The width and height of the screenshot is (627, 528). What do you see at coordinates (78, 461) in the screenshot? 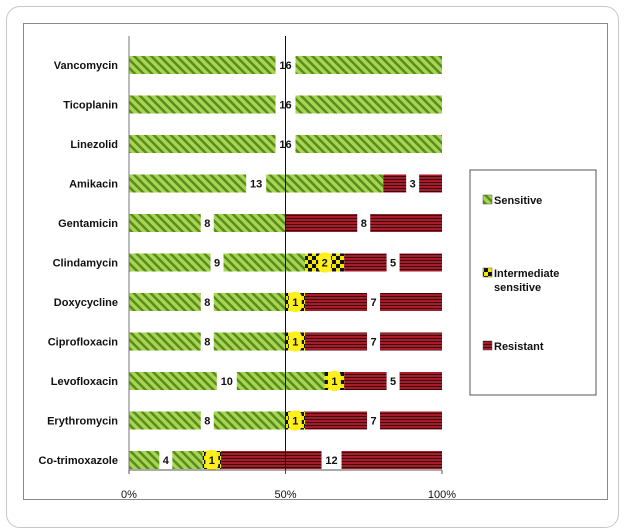
I see `category-label-co-trimoxazole: Co-trimoxazole` at bounding box center [78, 461].